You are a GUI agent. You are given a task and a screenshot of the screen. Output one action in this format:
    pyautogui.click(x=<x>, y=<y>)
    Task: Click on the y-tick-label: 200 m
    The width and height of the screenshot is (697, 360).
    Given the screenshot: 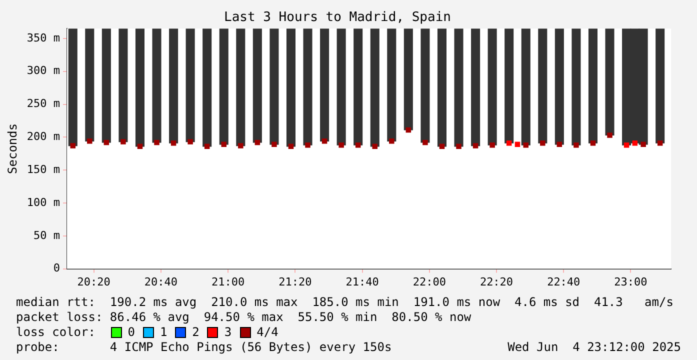 What is the action you would take?
    pyautogui.click(x=43, y=137)
    